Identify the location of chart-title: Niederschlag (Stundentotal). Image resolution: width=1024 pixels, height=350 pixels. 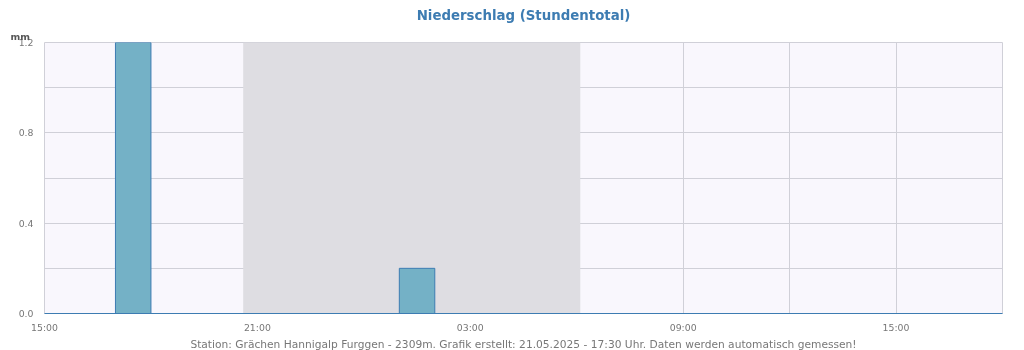
(523, 15).